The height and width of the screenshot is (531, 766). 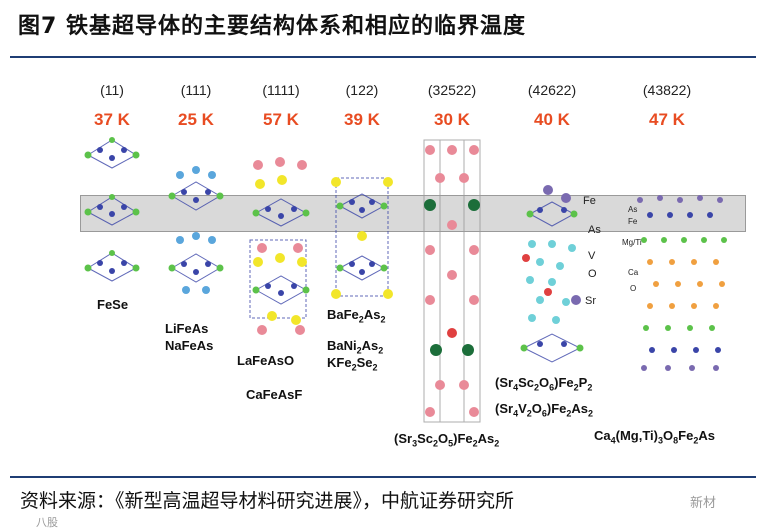 What do you see at coordinates (592, 256) in the screenshot?
I see `atom-label-v: V` at bounding box center [592, 256].